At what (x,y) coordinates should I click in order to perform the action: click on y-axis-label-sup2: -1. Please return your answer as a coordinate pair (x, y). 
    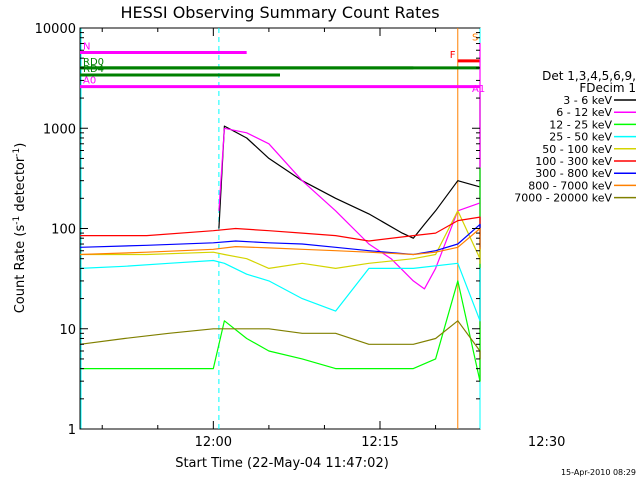
    Looking at the image, I should click on (17, 152).